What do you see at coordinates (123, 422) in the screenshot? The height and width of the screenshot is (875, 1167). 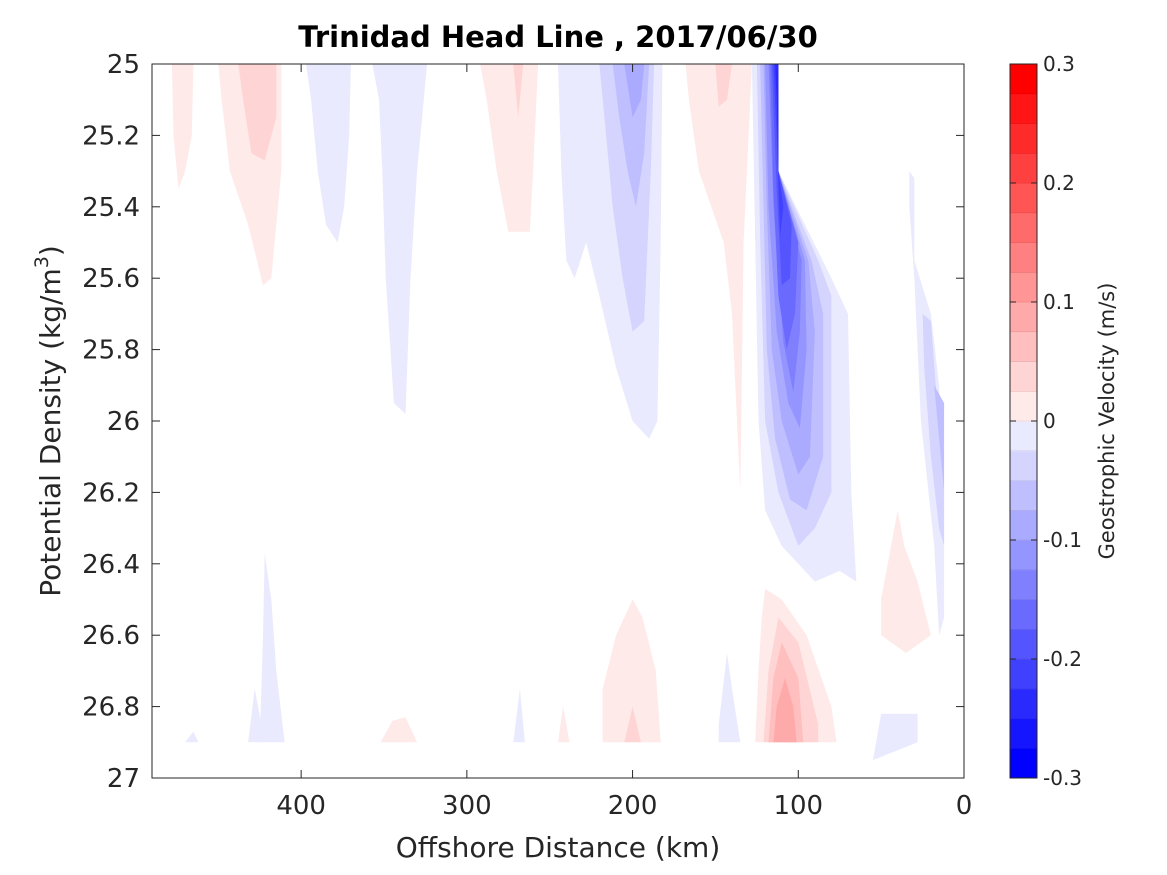 I see `y-tick-label: 26` at bounding box center [123, 422].